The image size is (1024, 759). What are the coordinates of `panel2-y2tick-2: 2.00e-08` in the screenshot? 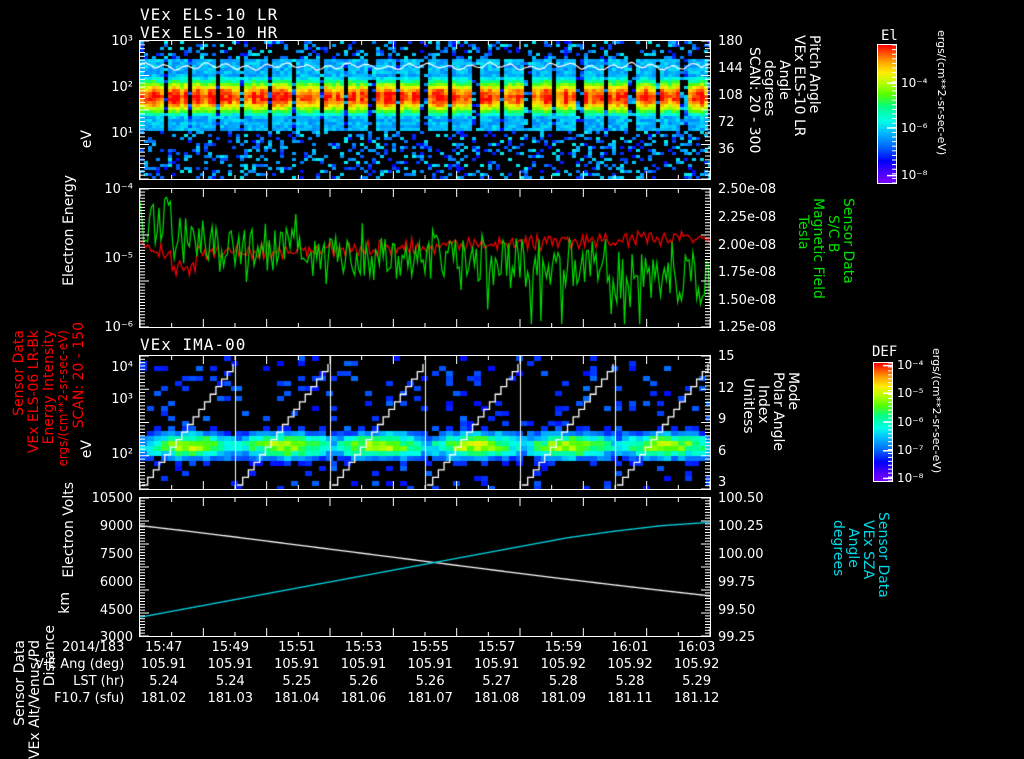 It's located at (747, 245).